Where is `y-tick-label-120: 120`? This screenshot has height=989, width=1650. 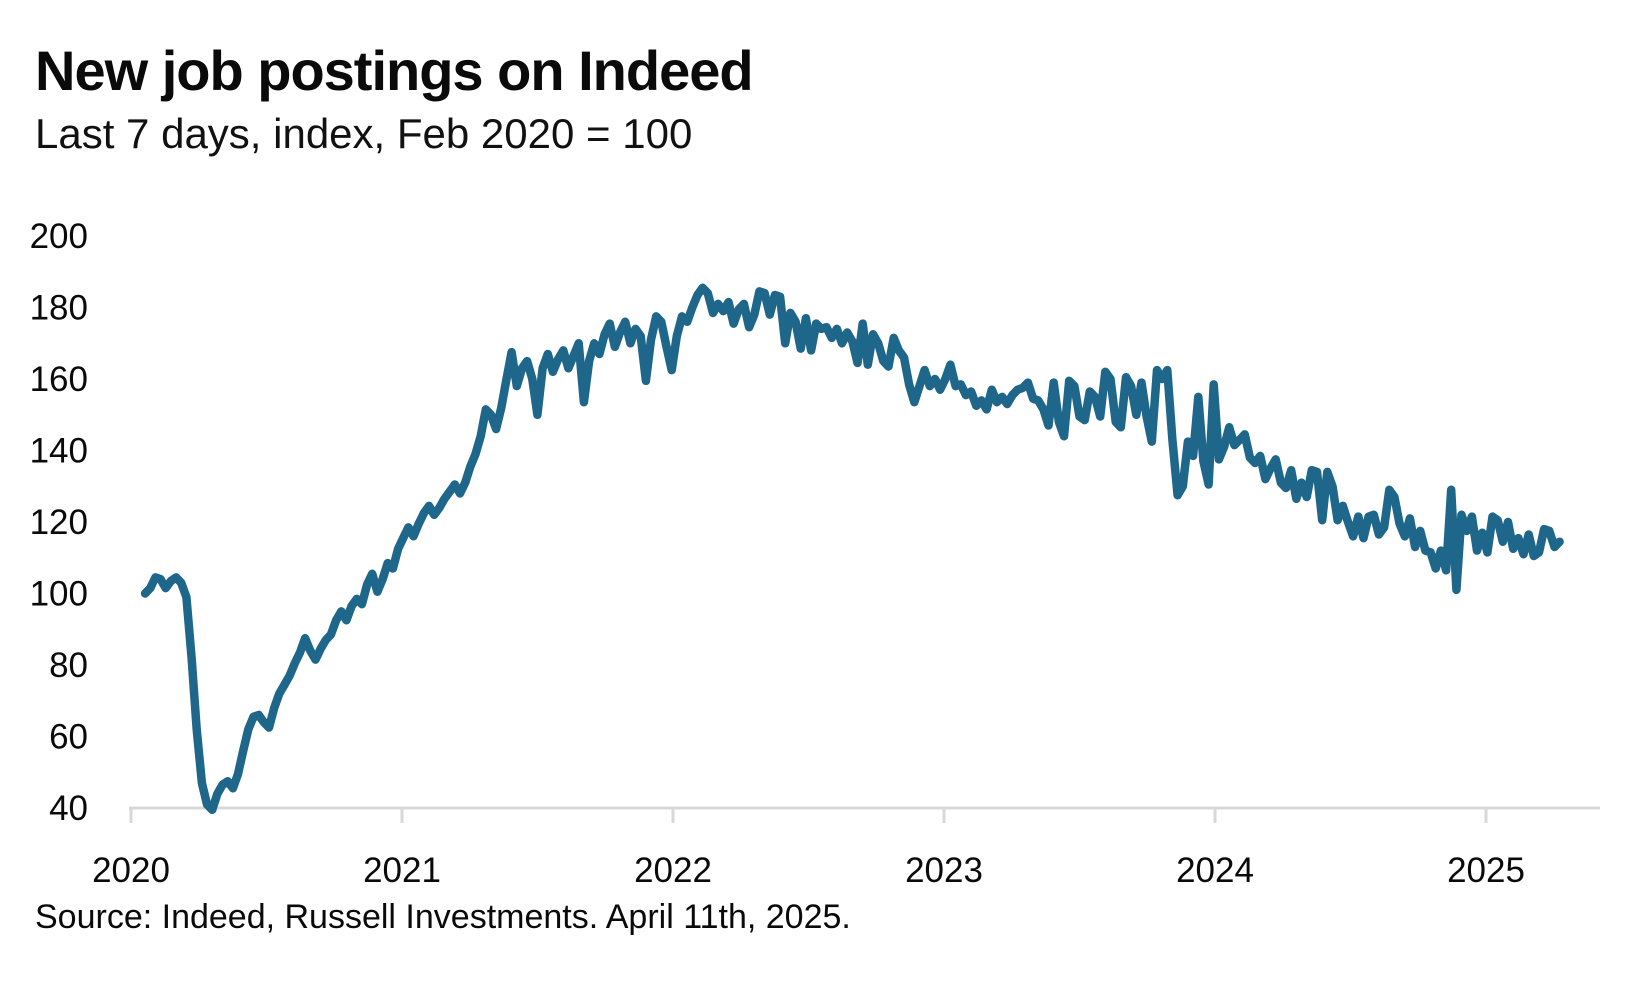
y-tick-label-120: 120 is located at coordinates (59, 522).